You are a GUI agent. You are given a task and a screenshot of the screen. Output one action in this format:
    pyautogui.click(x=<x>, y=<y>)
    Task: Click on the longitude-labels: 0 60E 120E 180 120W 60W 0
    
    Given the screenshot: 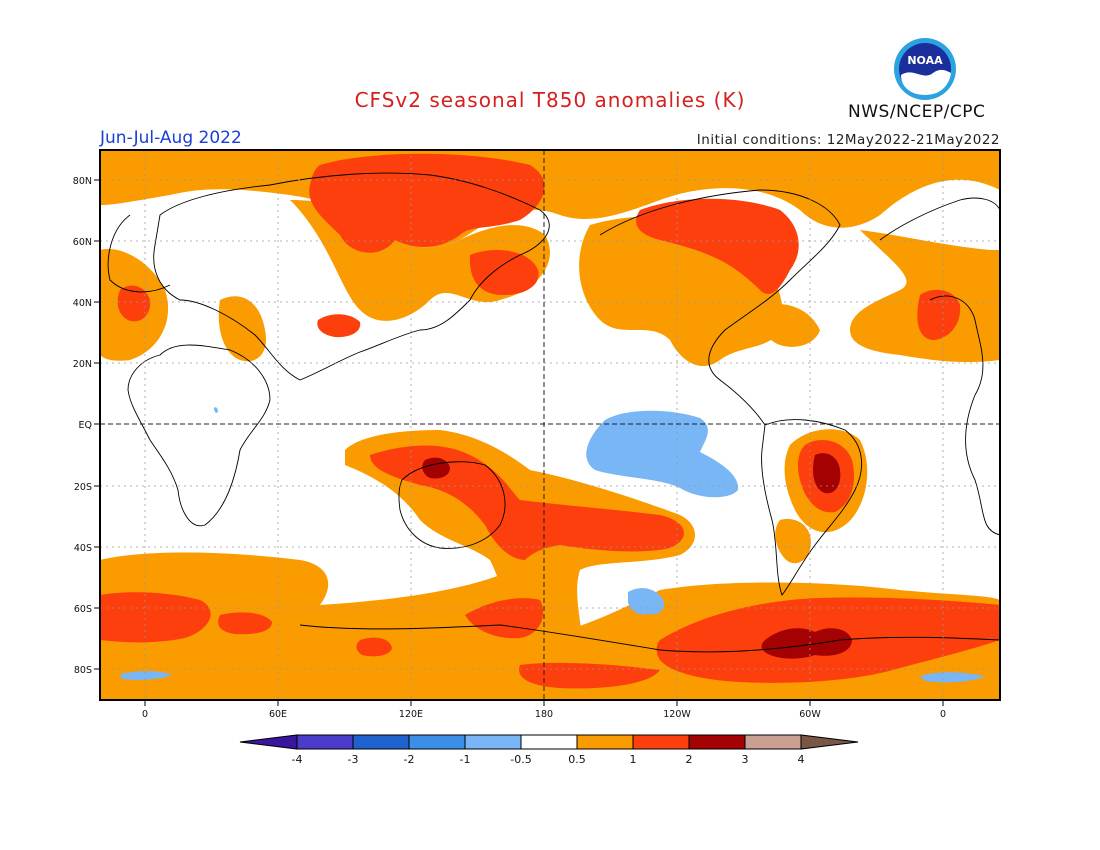 What is the action you would take?
    pyautogui.click(x=544, y=714)
    